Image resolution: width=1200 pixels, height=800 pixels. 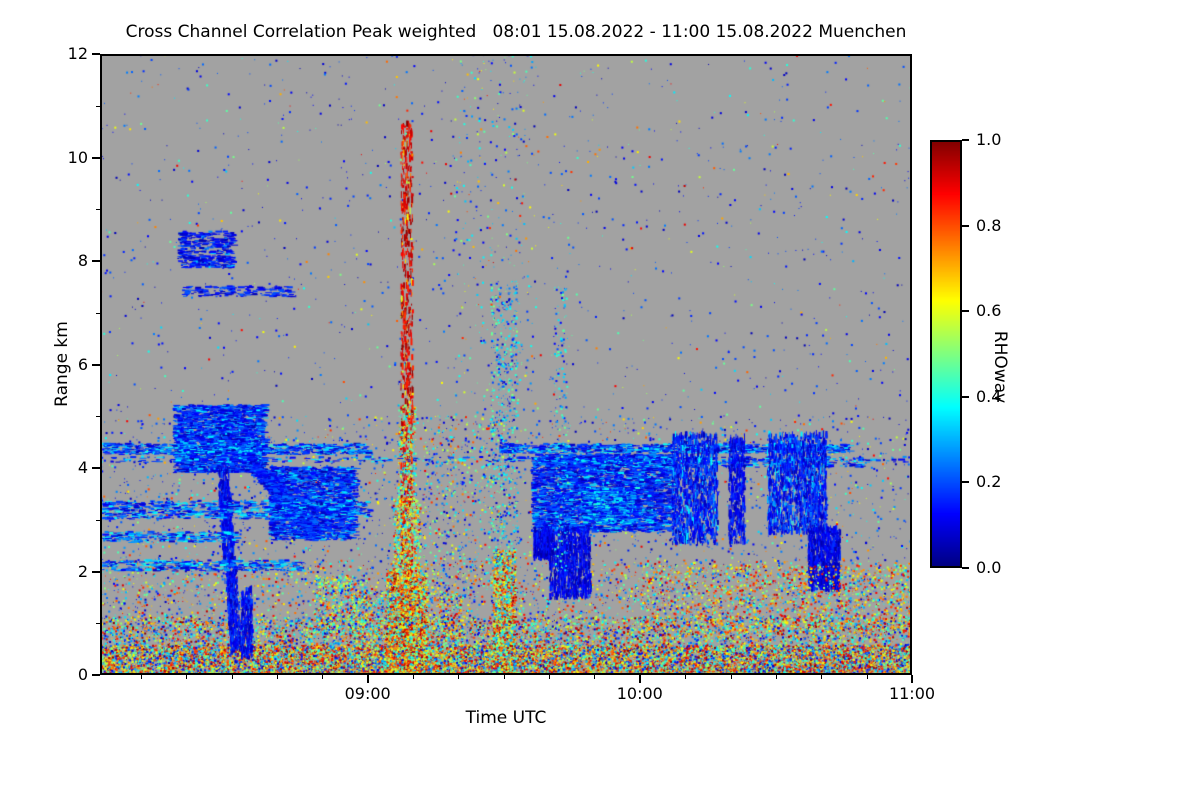 I want to click on colorbar-canvas, so click(x=946, y=354).